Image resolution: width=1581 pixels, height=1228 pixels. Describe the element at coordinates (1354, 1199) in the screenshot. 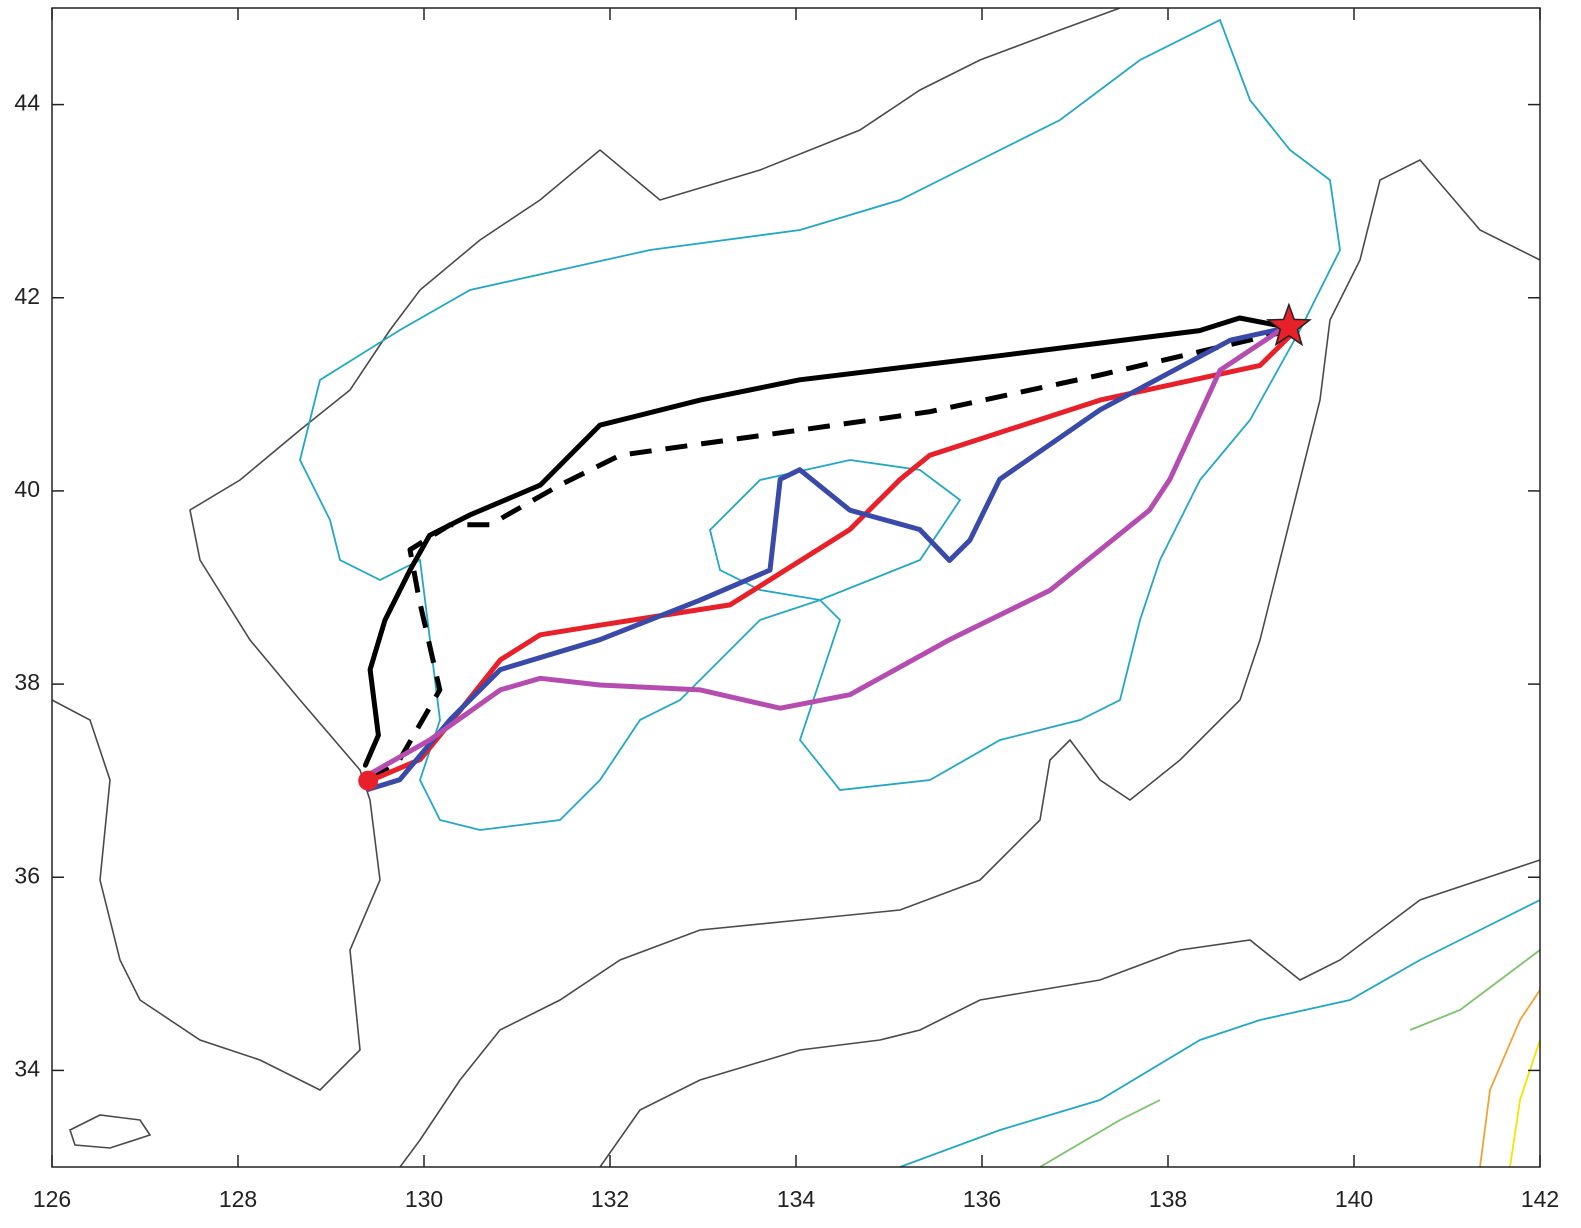

I see `x-tick-label: 140` at that location.